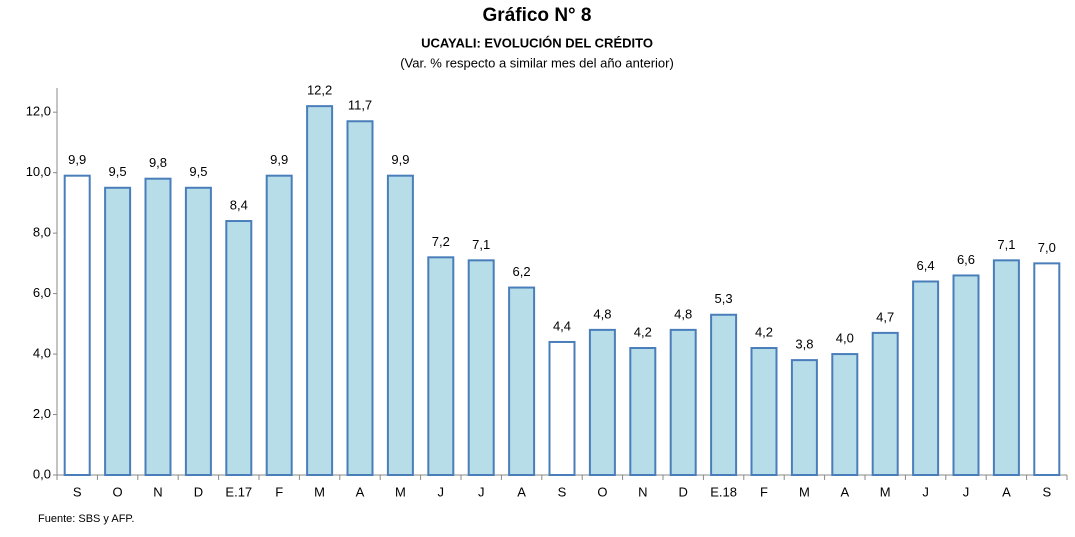 The width and height of the screenshot is (1075, 537). Describe the element at coordinates (360, 105) in the screenshot. I see `value-label: 11,7` at that location.